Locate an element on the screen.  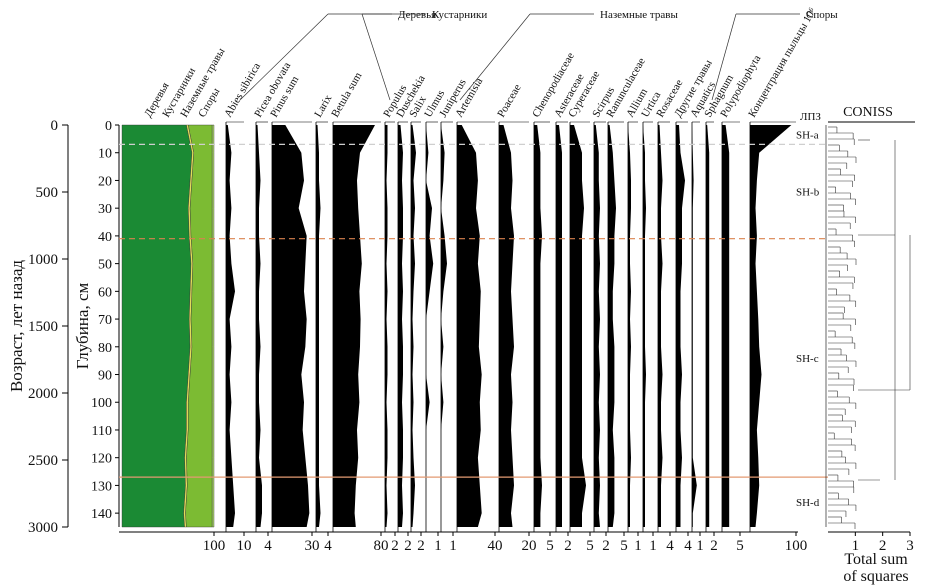
coniss-tick-label: 1 is located at coordinates (856, 546).